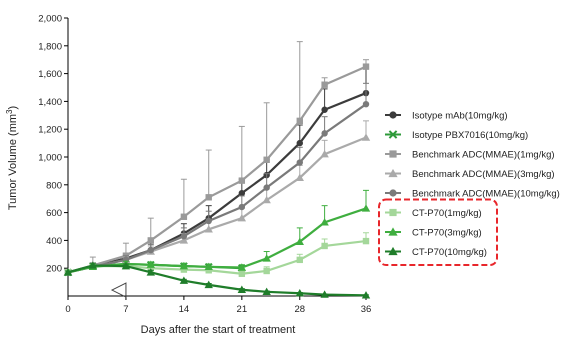 This screenshot has width=566, height=338. I want to click on y-axis-label-superscript: 3, so click(9, 111).